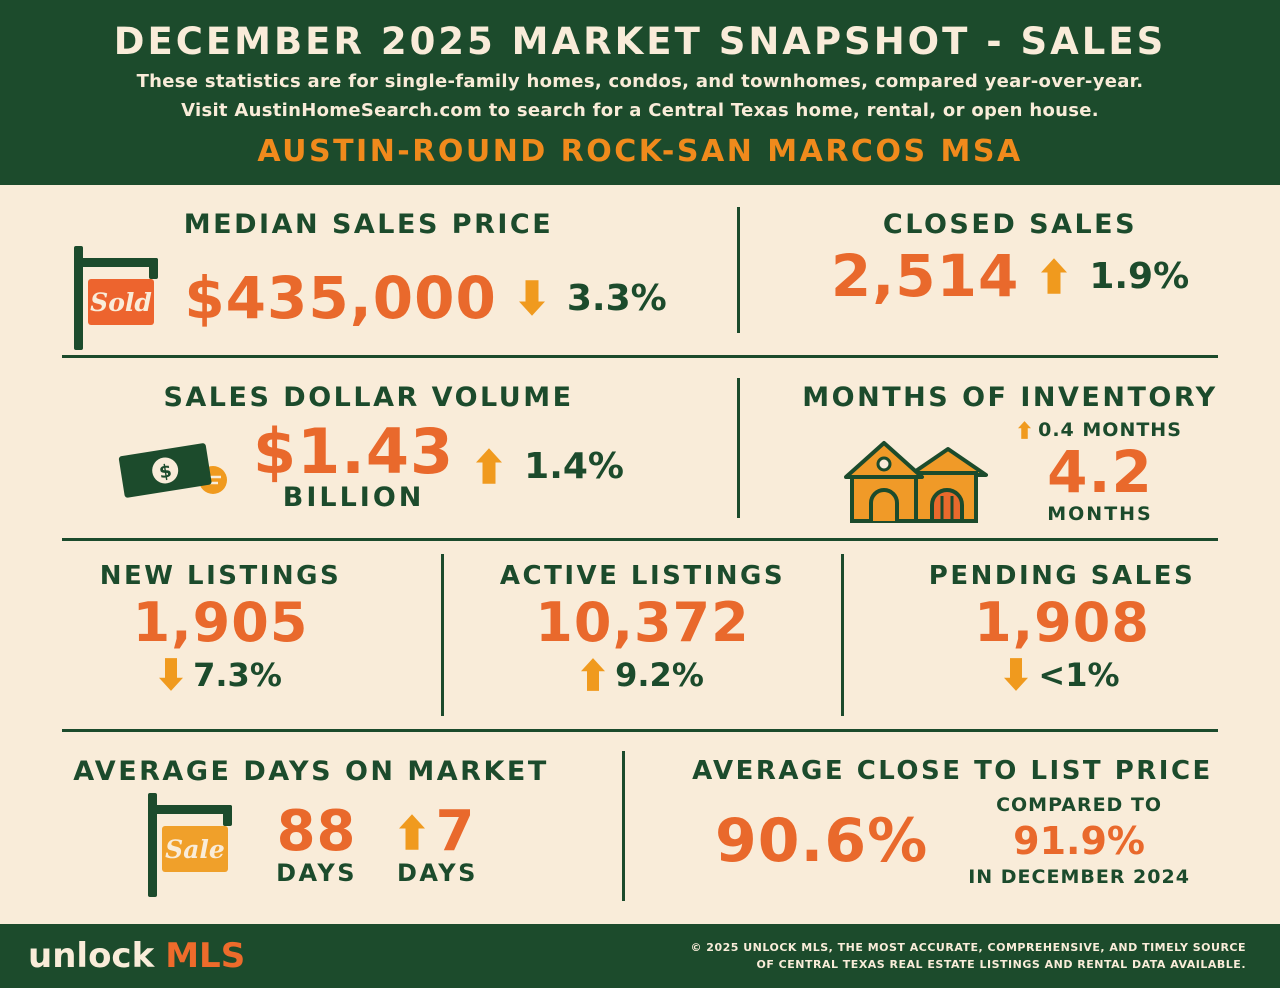 This screenshot has width=1280, height=988. What do you see at coordinates (1110, 430) in the screenshot?
I see `months-of-inventory-change: 0.4 MONTHS` at bounding box center [1110, 430].